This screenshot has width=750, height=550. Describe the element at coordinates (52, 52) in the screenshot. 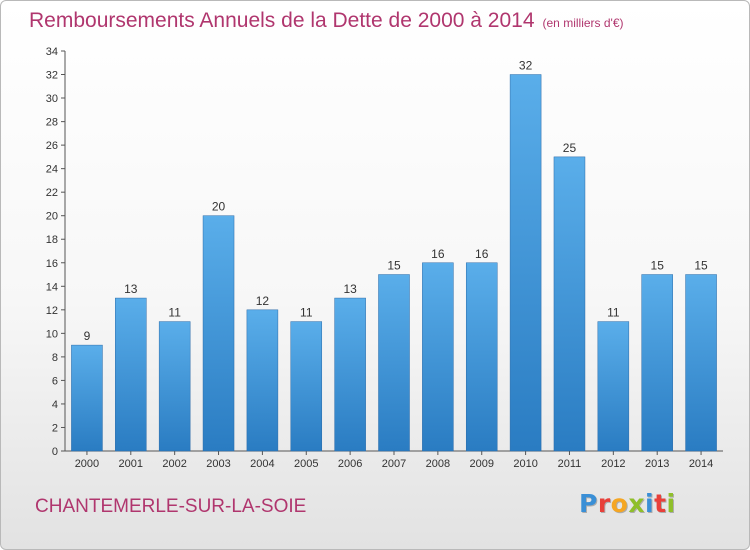

I see `y-tick-label: 34` at that location.